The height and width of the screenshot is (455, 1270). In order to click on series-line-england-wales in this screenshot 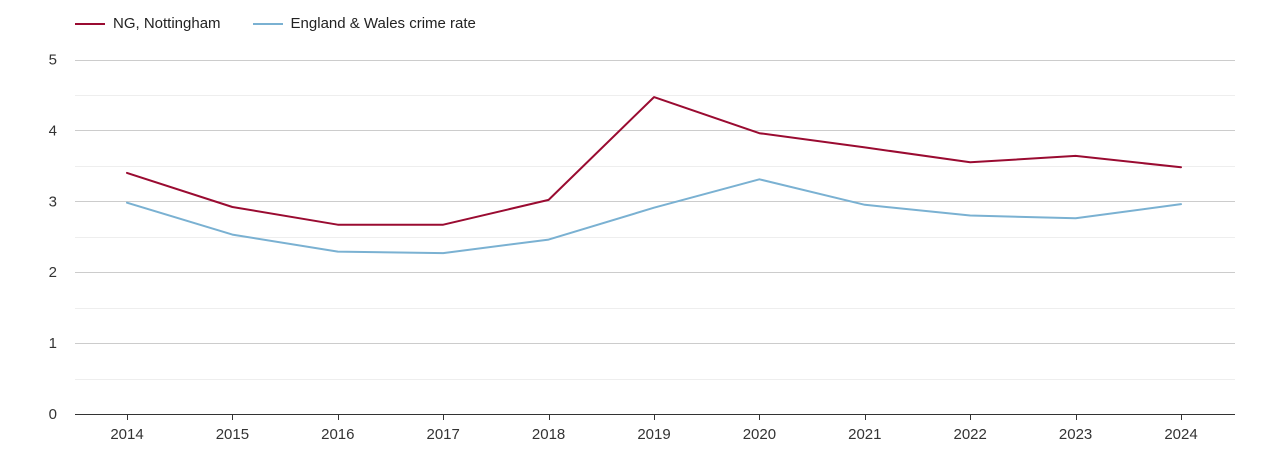, I will do `click(654, 216)`.